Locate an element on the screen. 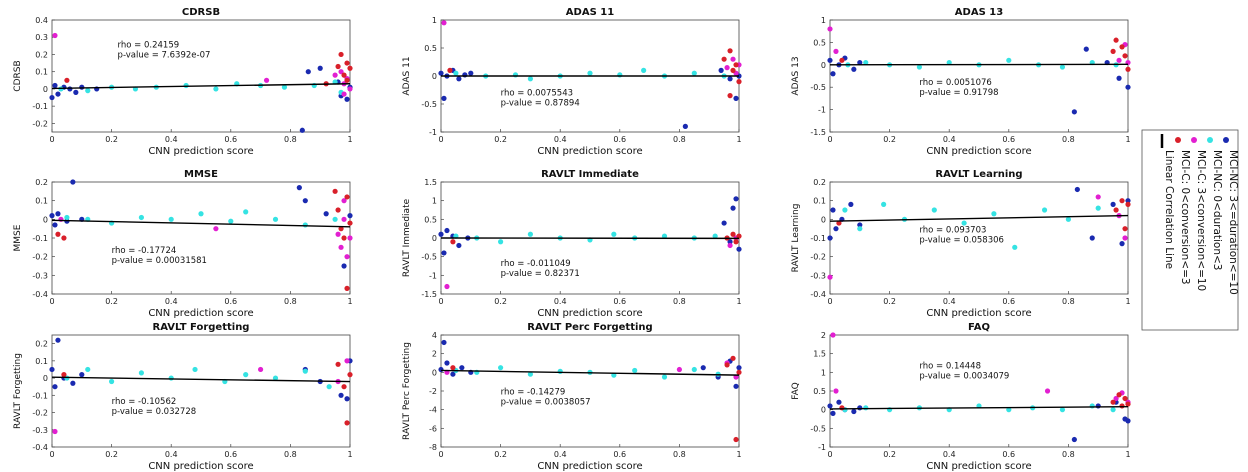 This screenshot has height=472, width=1248. y-axis-label: ADAS 13 is located at coordinates (796, 75).